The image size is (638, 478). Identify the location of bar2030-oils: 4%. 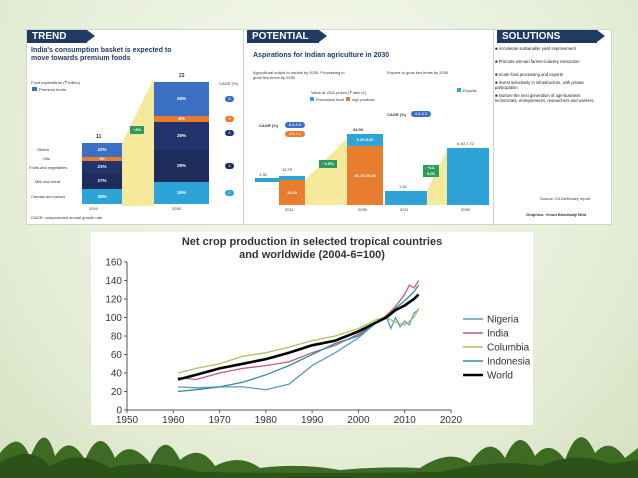
(181, 119).